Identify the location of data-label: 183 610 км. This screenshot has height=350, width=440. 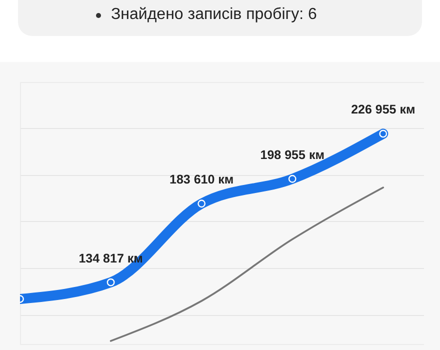
(201, 179).